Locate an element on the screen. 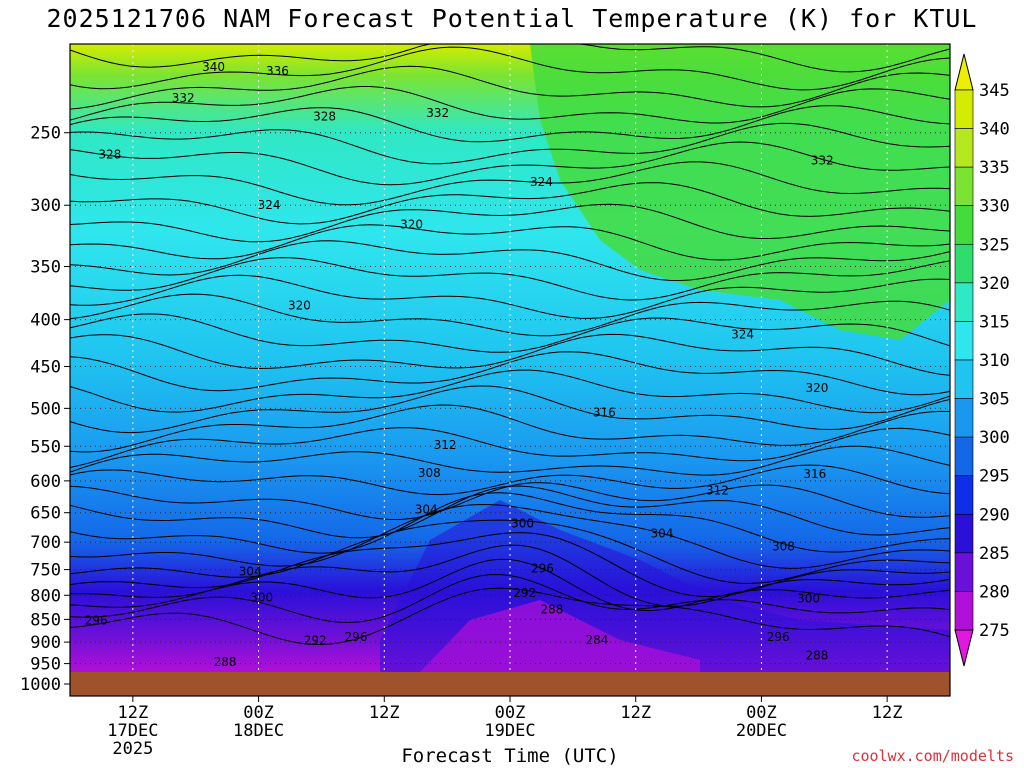  contour-label: 328 is located at coordinates (324, 117).